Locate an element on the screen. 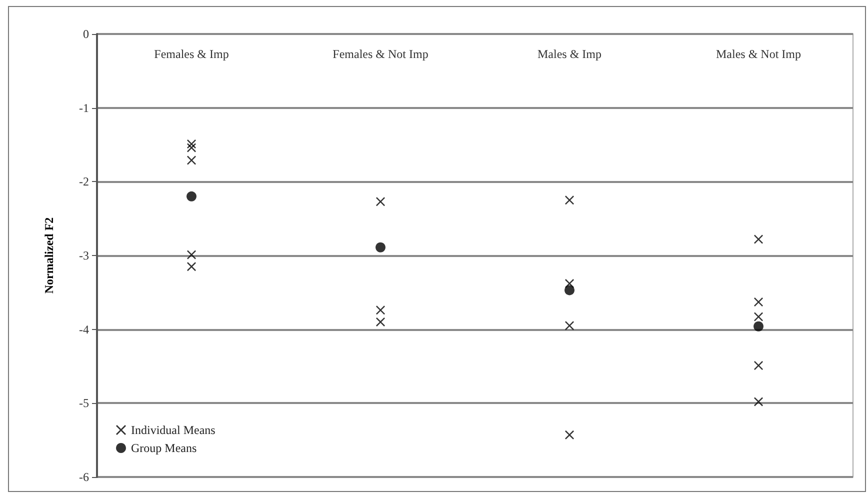  x-tick-label: Females & Not Imp is located at coordinates (380, 54).